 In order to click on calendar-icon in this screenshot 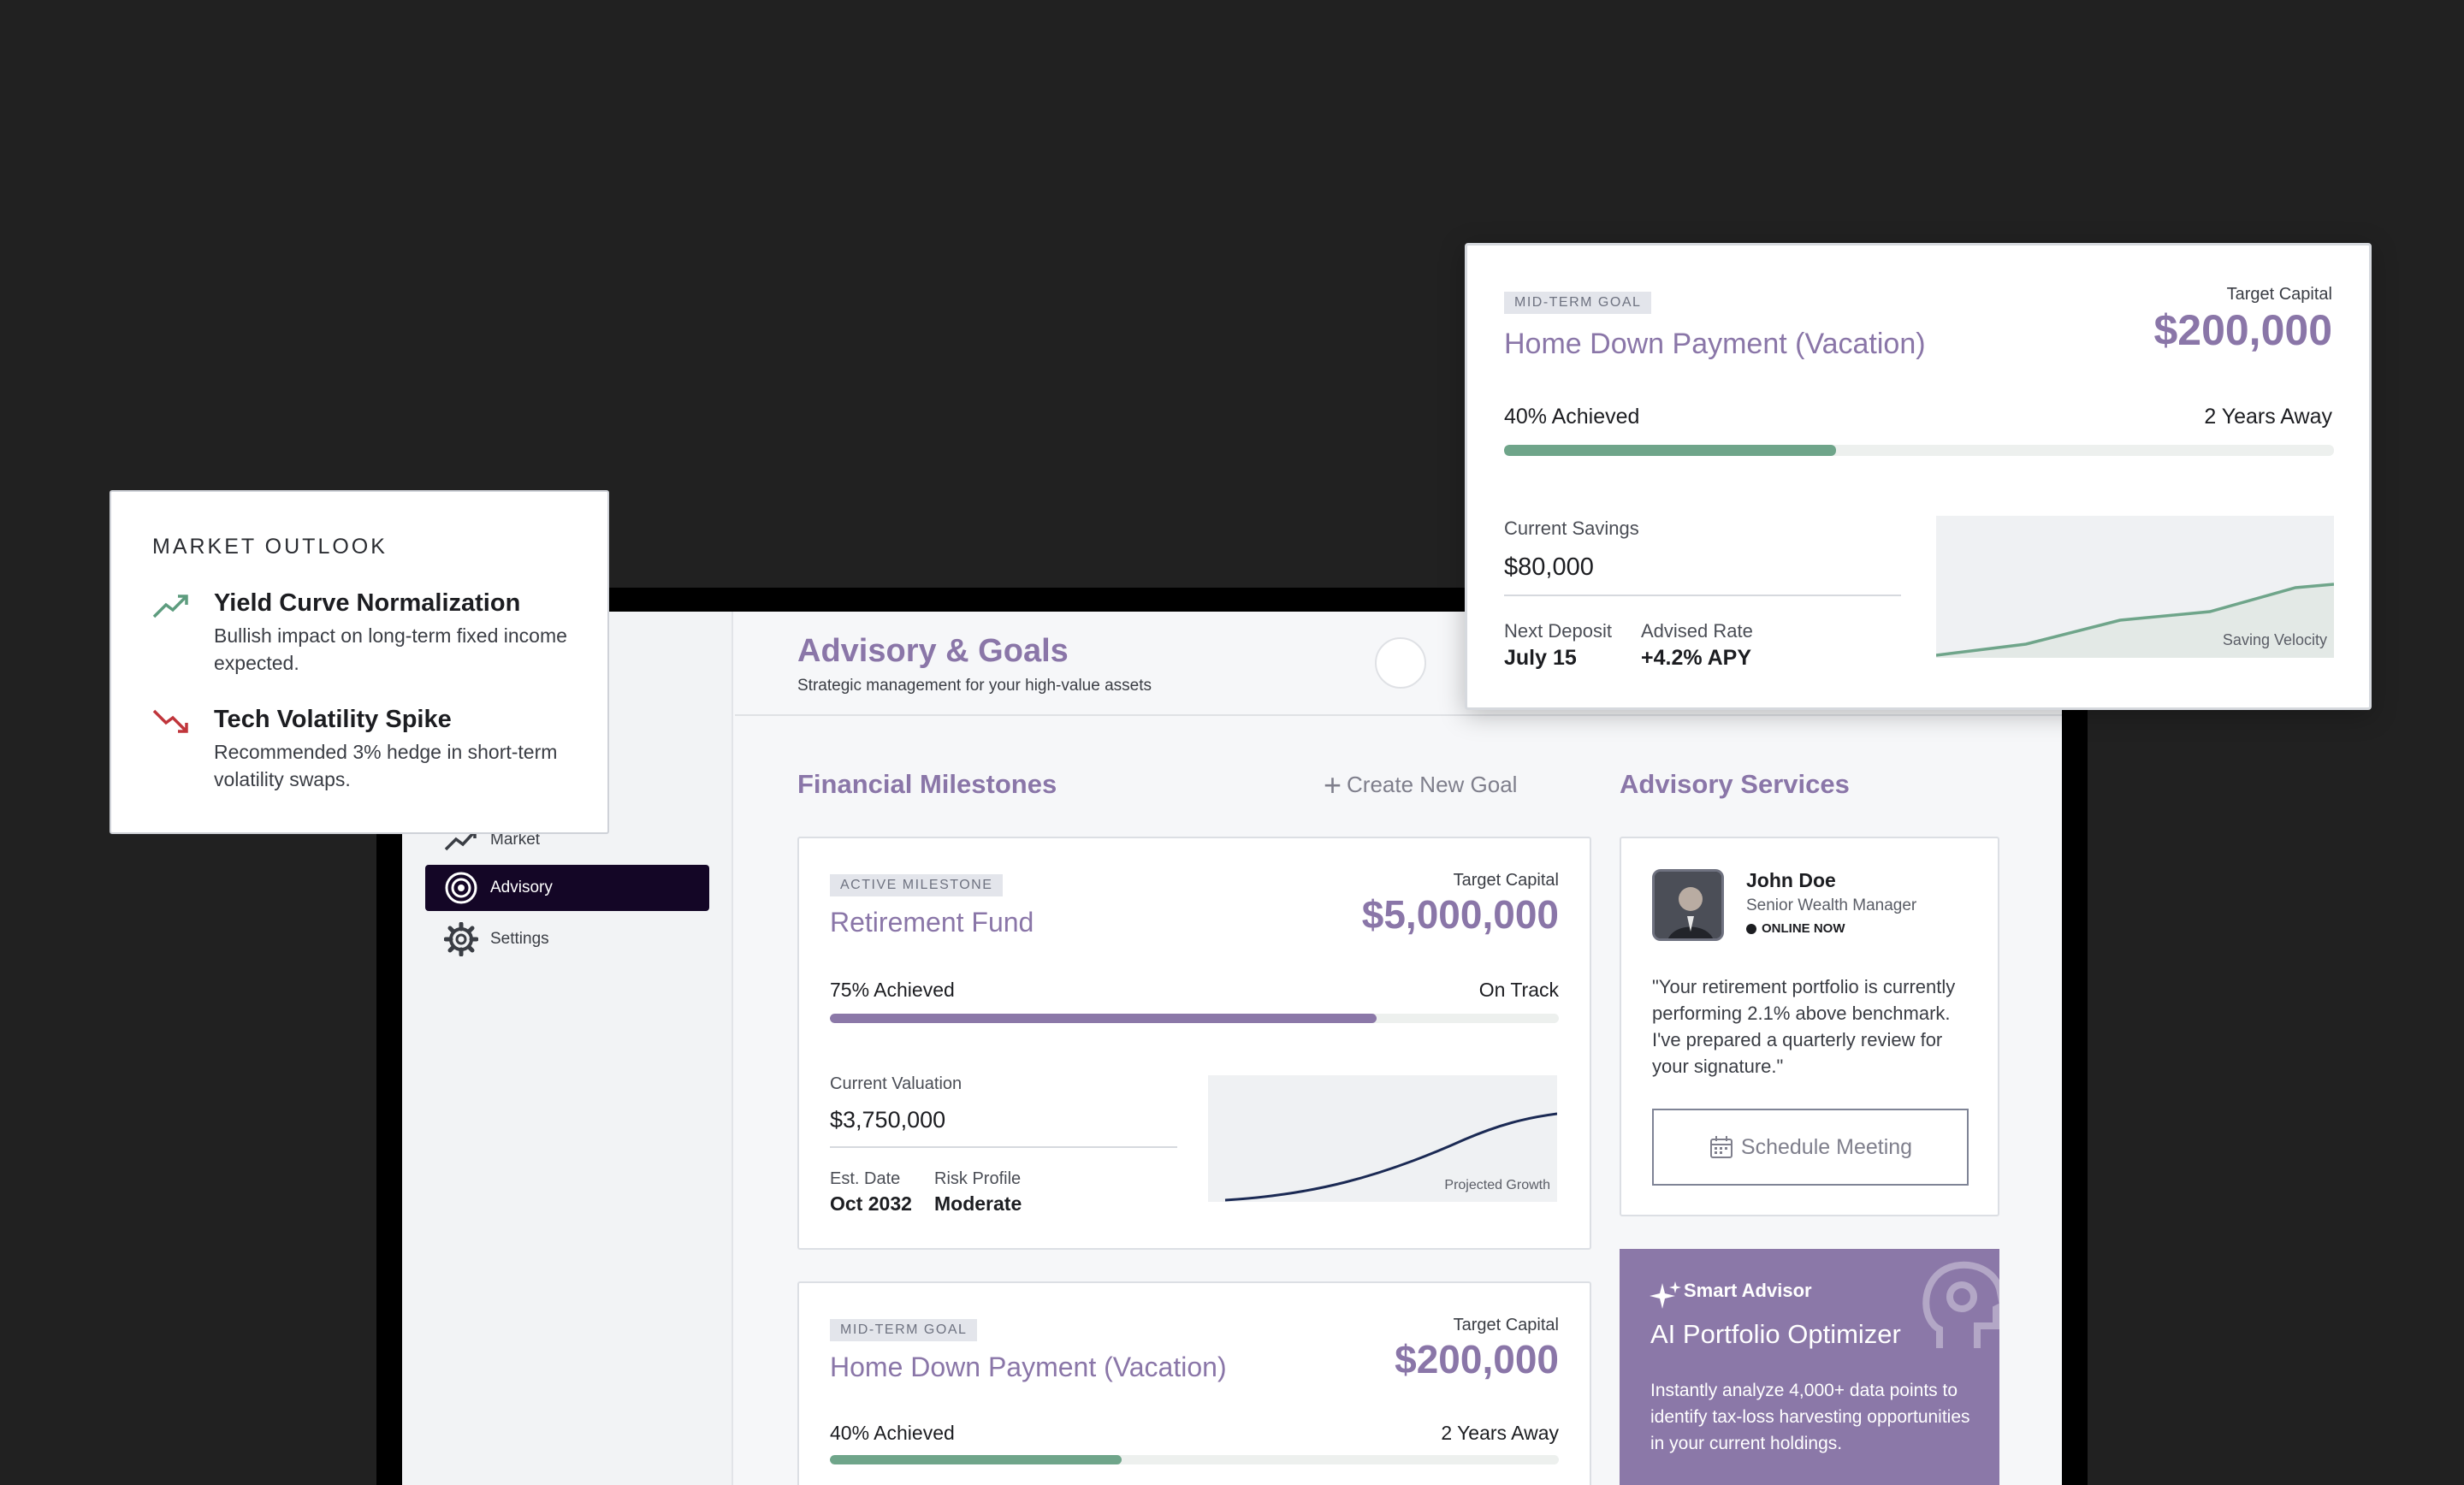, I will do `click(1720, 1147)`.